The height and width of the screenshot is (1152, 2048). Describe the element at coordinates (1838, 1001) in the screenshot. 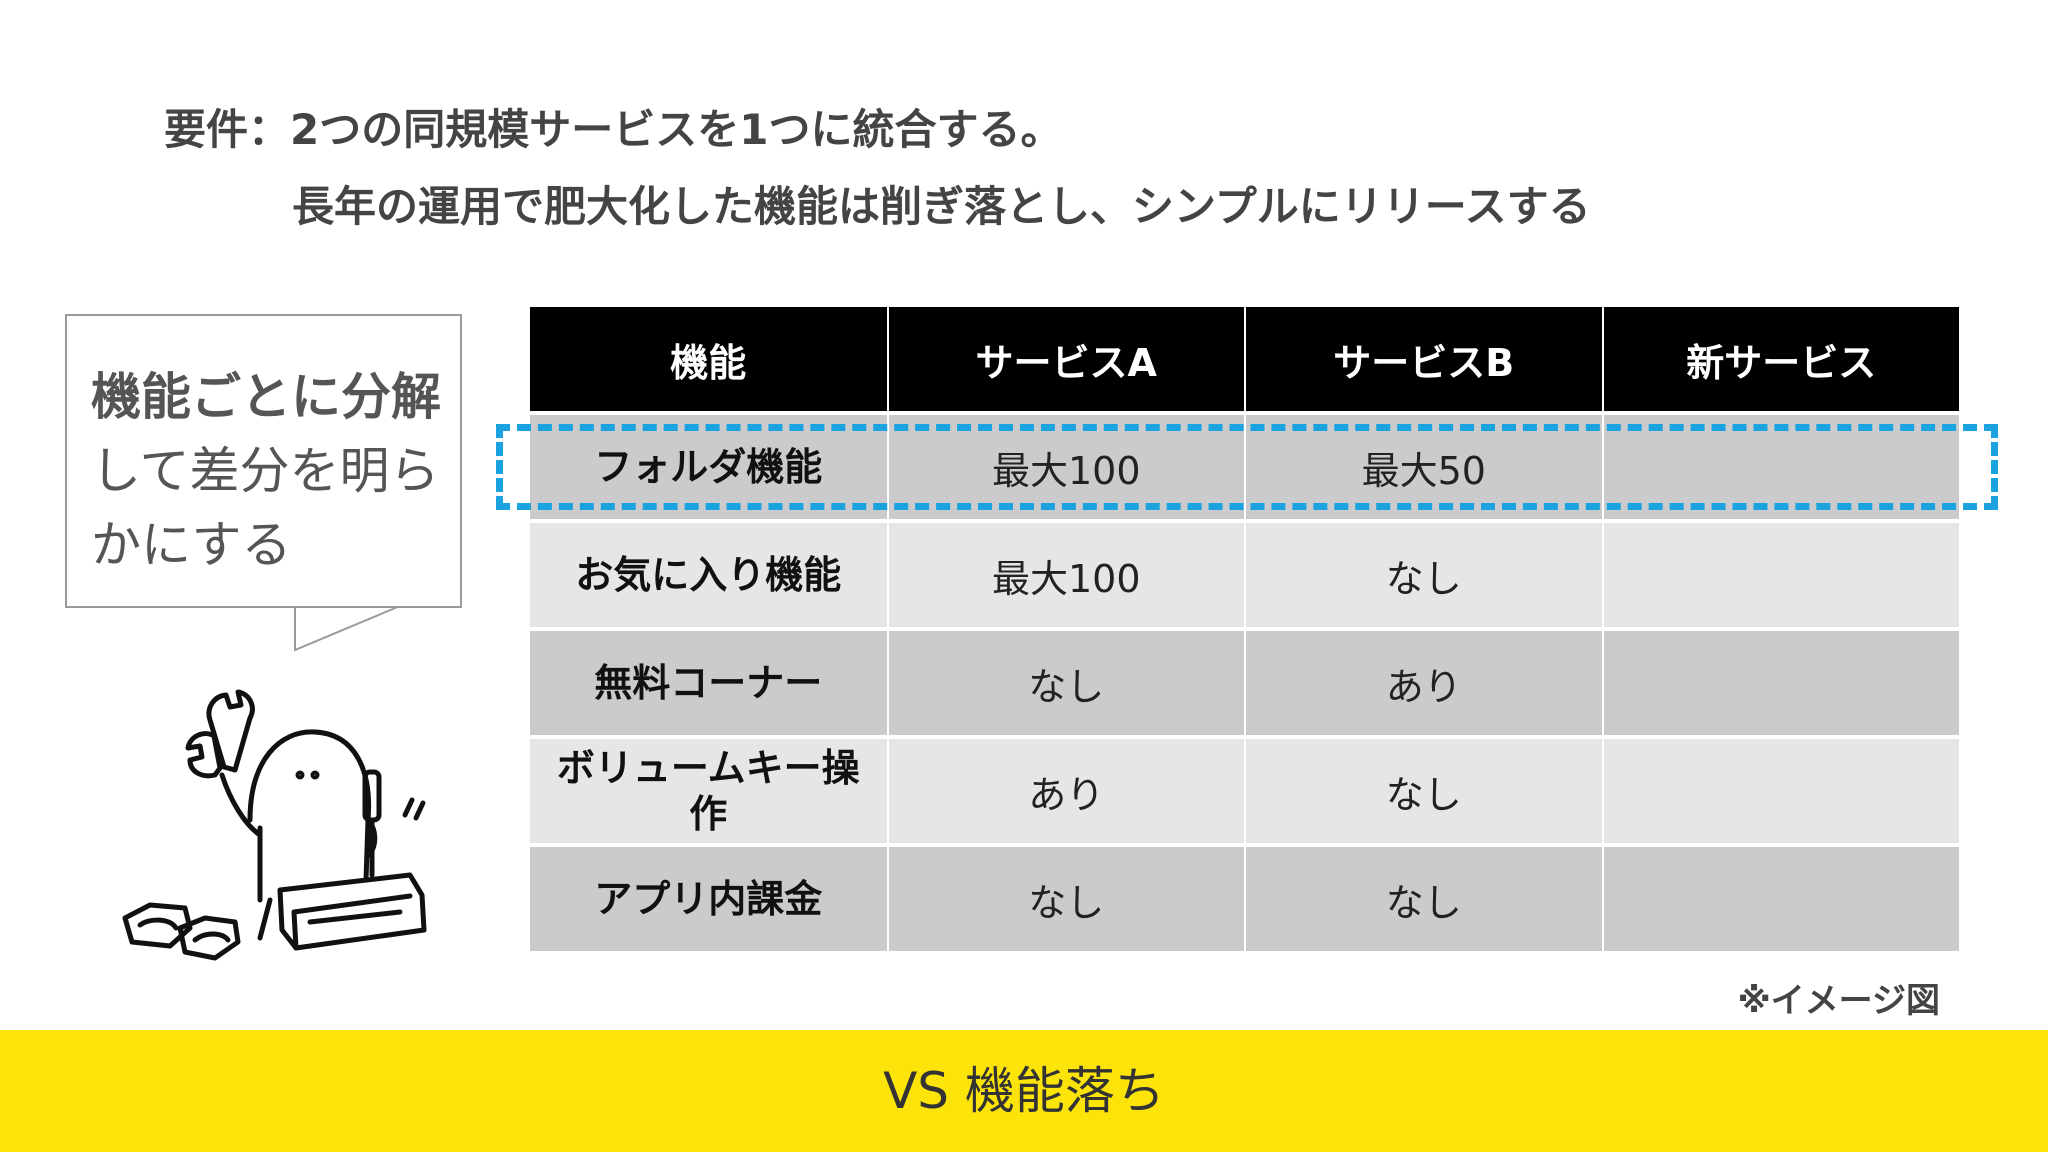

I see `image-note: ※イメージ図` at that location.